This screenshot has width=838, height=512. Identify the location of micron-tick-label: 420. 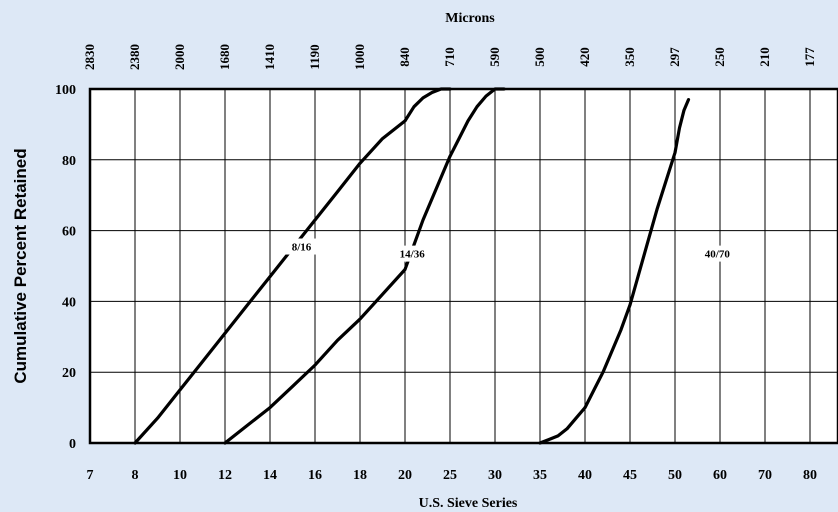
(584, 57).